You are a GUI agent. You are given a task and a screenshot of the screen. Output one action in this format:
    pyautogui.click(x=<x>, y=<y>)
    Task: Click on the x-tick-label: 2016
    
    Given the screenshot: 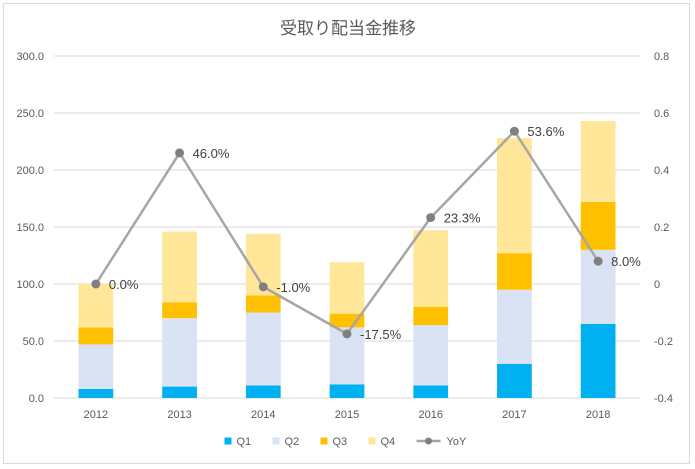 What is the action you would take?
    pyautogui.click(x=430, y=415)
    